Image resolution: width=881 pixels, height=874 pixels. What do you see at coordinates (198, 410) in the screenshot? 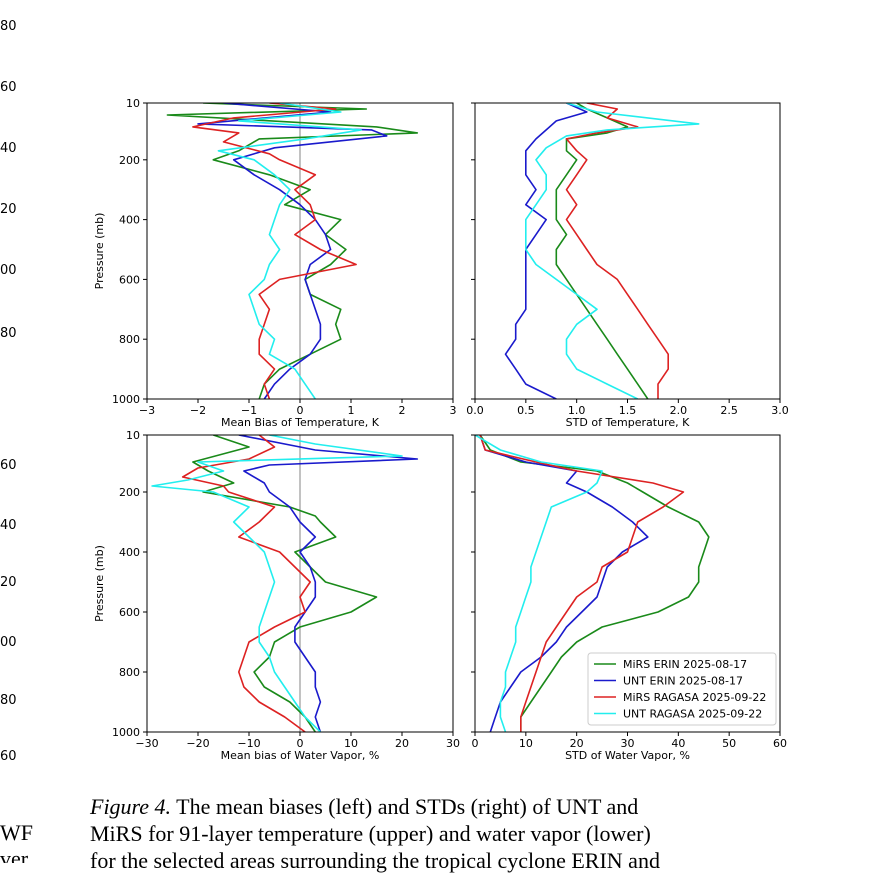
I see `x-tick-label: −2` at bounding box center [198, 410].